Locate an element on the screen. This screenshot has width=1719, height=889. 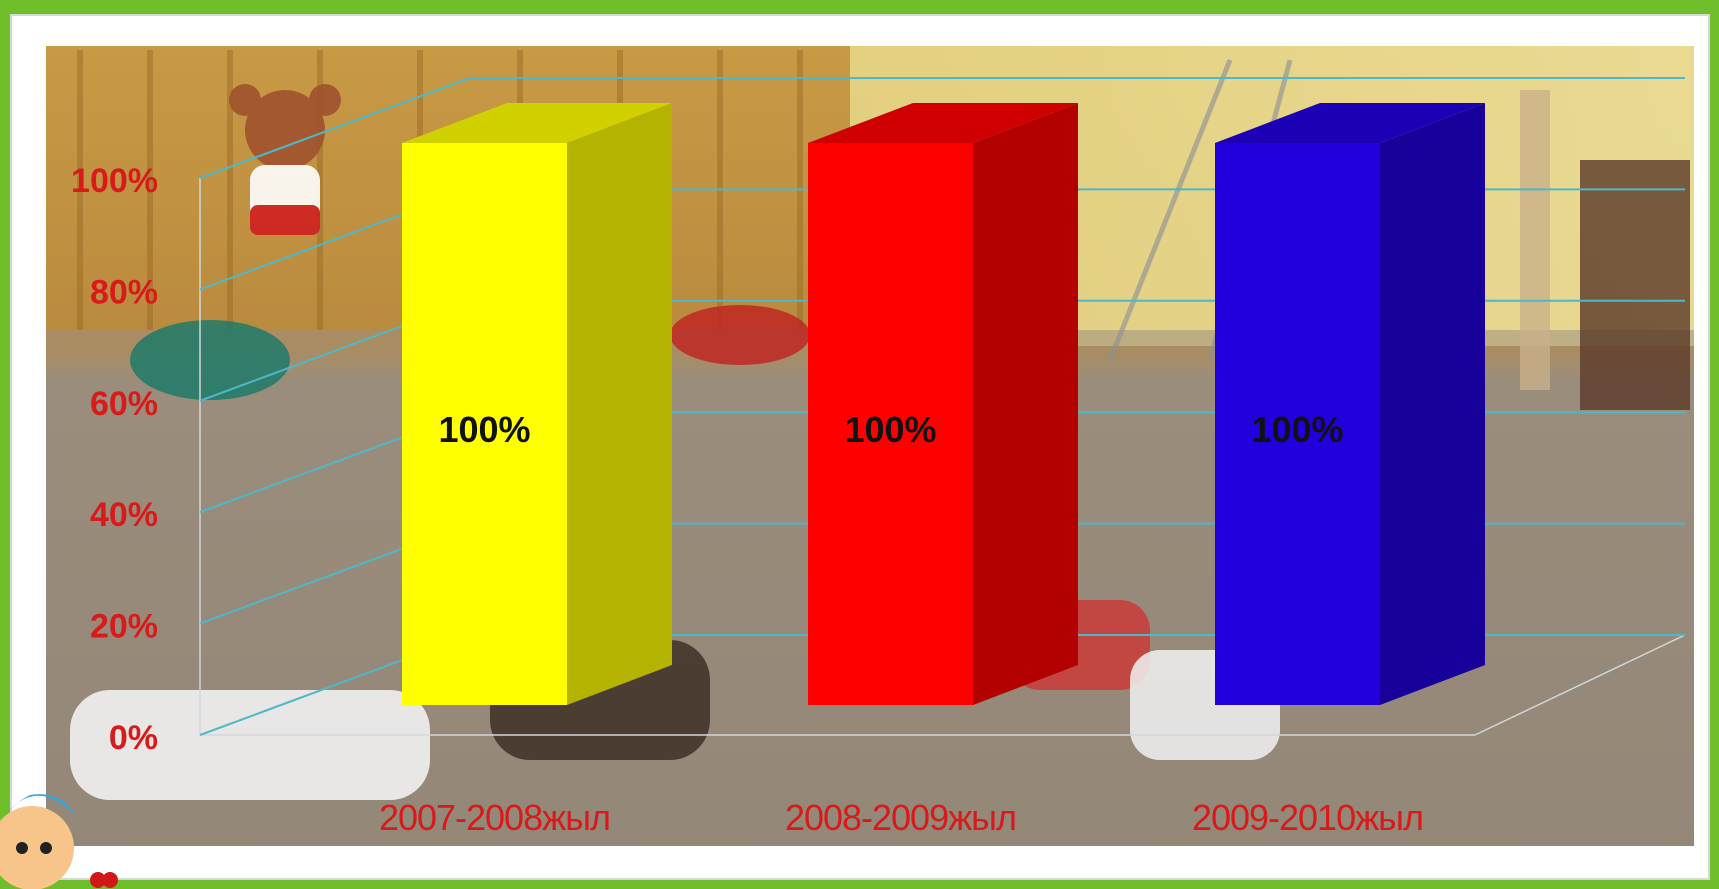
y-tick-label: 0% is located at coordinates (133, 738).